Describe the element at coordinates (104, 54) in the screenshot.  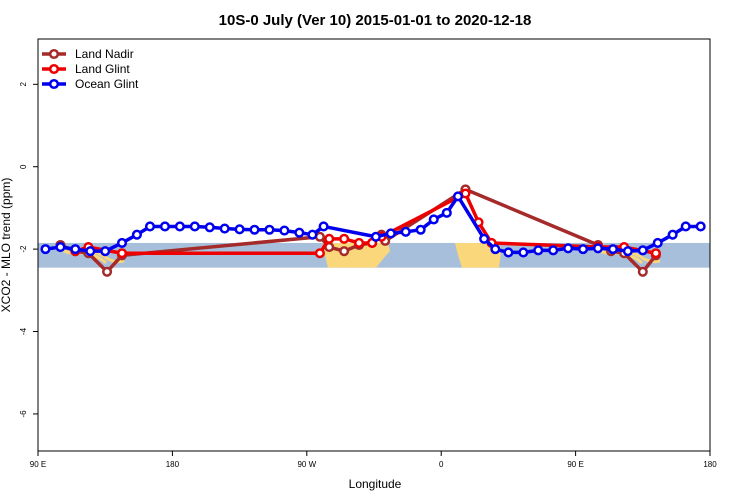
I see `legend-label-land-nadir: Land Nadir` at that location.